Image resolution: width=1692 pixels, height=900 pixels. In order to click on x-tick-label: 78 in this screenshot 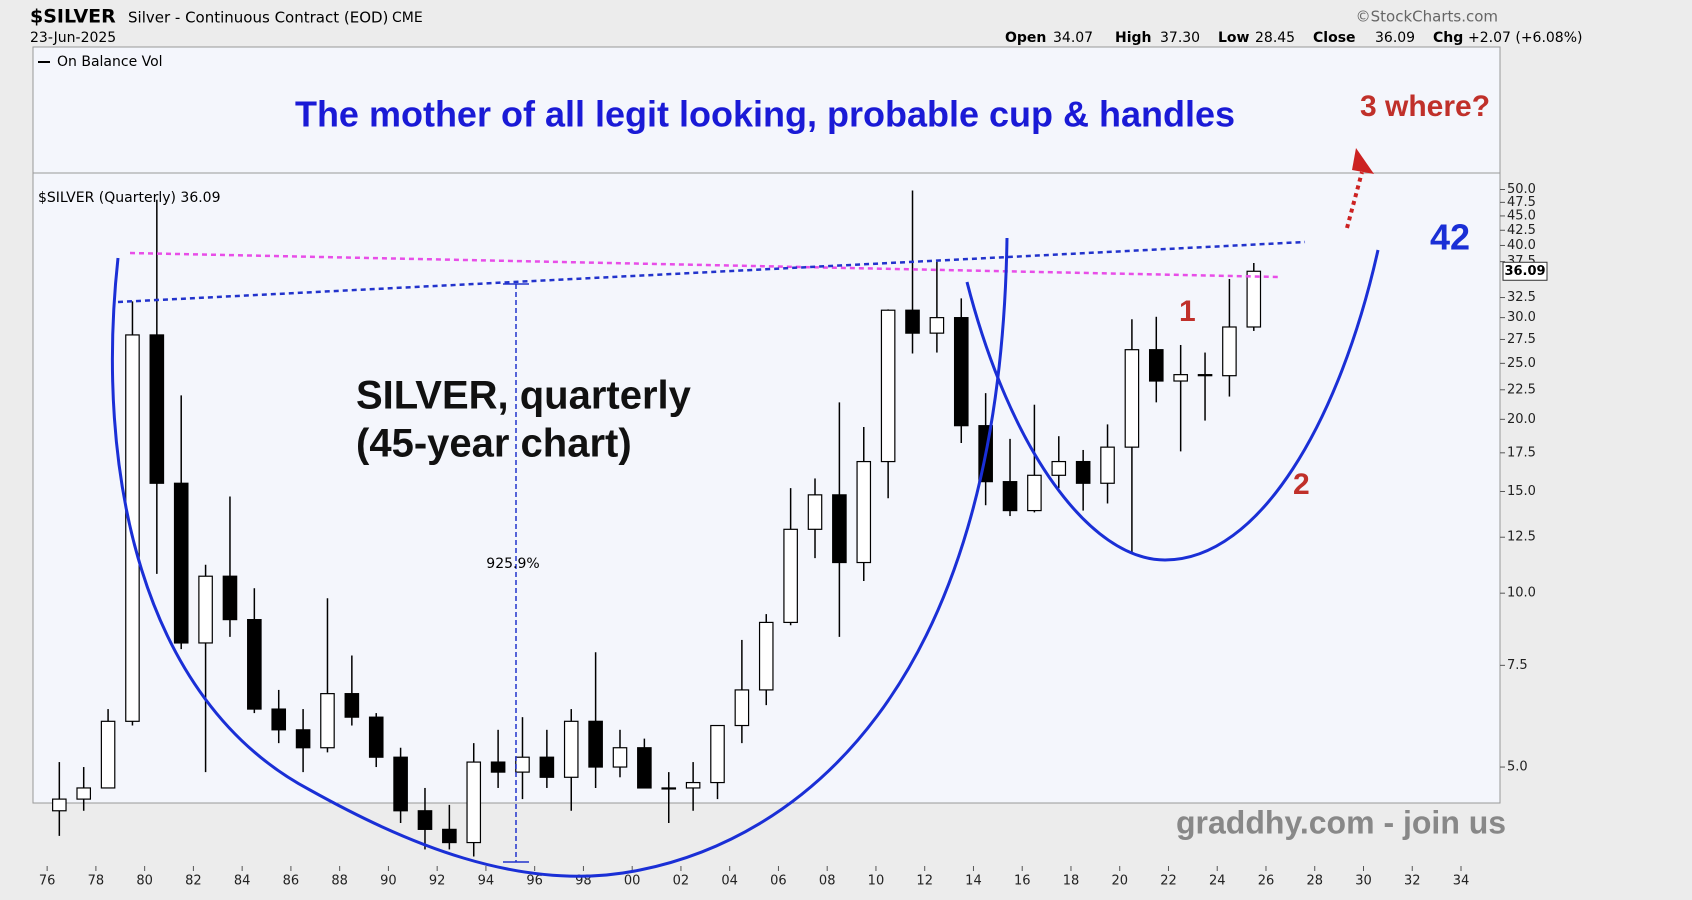, I will do `click(96, 881)`.